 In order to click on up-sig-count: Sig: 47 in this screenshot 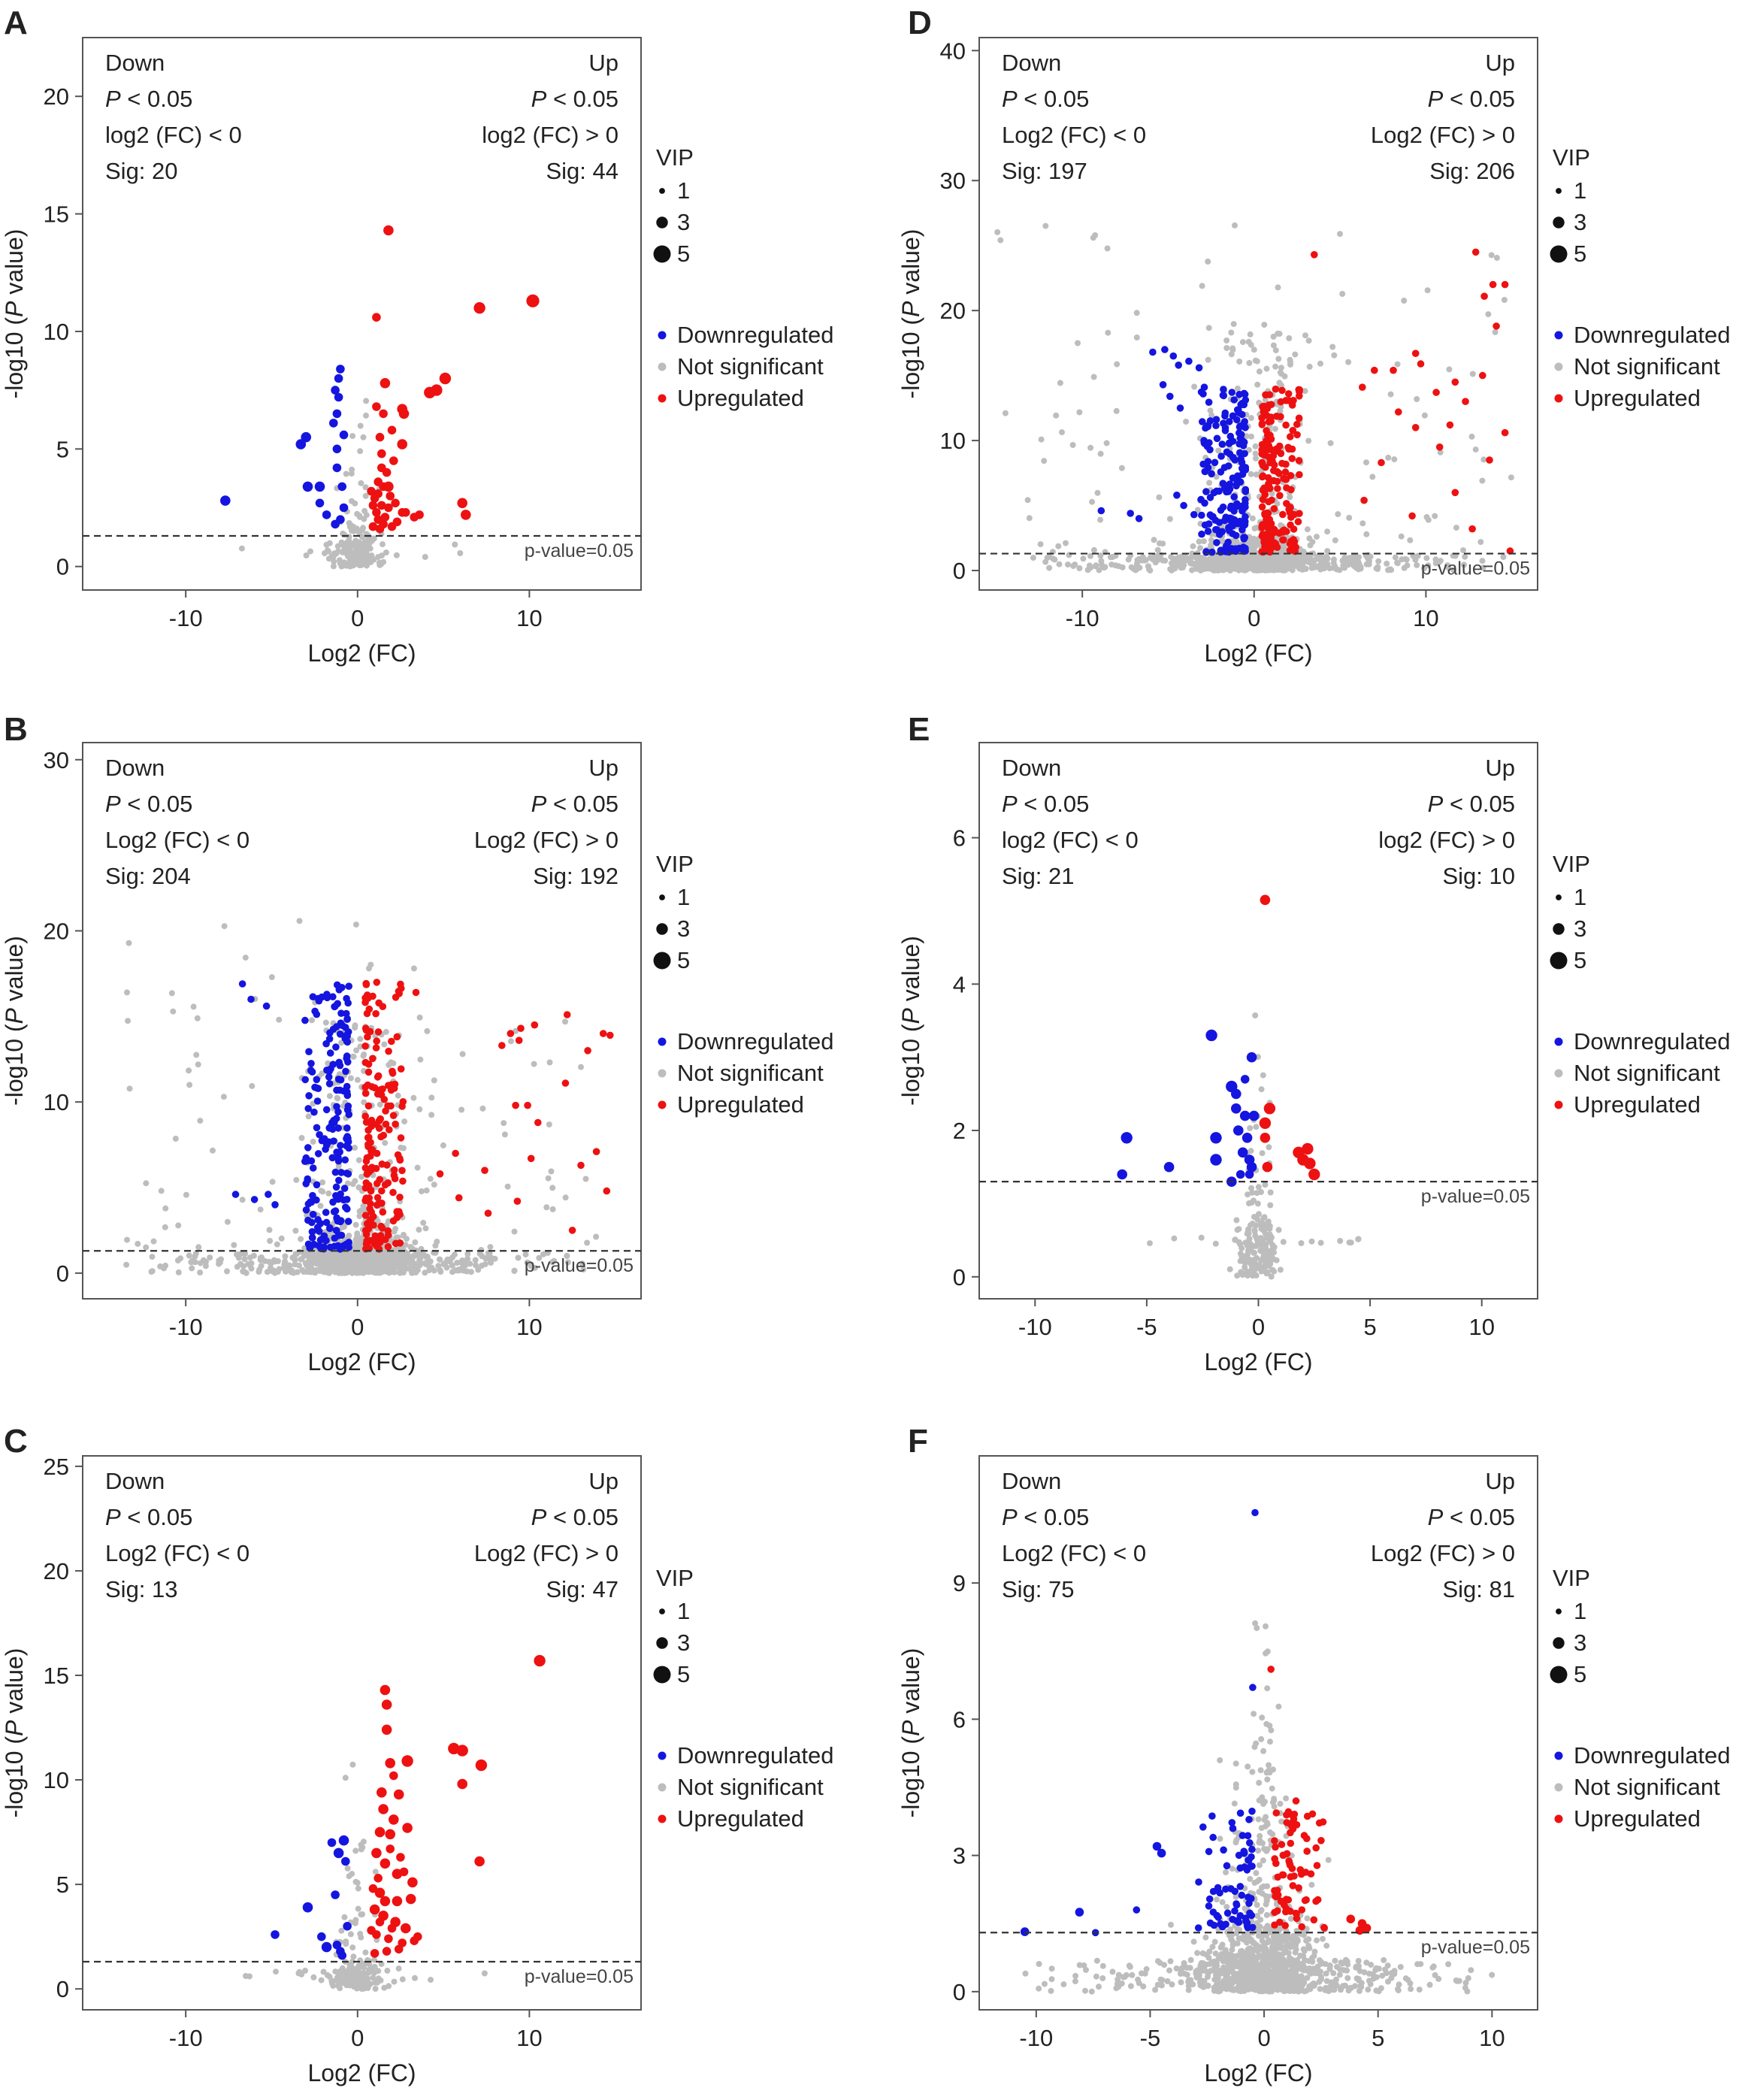, I will do `click(582, 1589)`.